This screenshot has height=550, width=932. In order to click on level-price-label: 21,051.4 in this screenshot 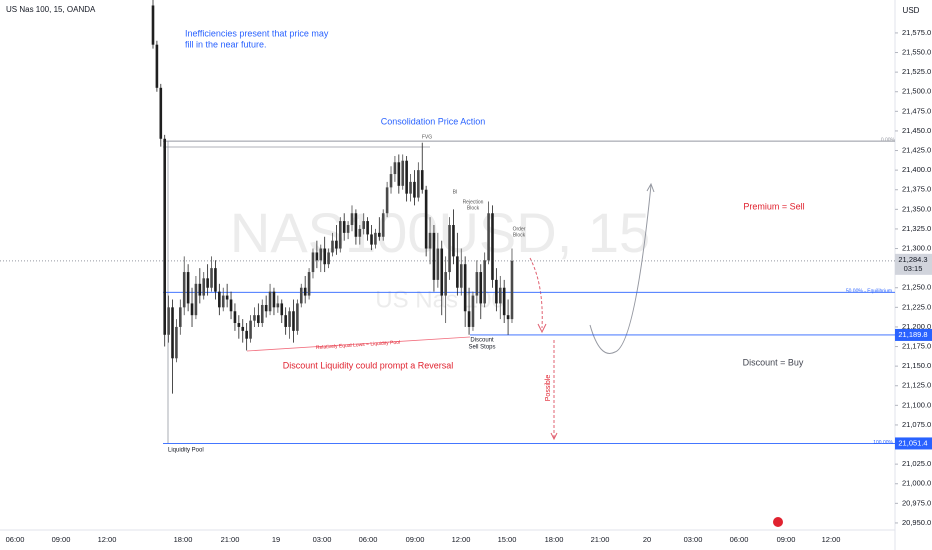, I will do `click(912, 442)`.